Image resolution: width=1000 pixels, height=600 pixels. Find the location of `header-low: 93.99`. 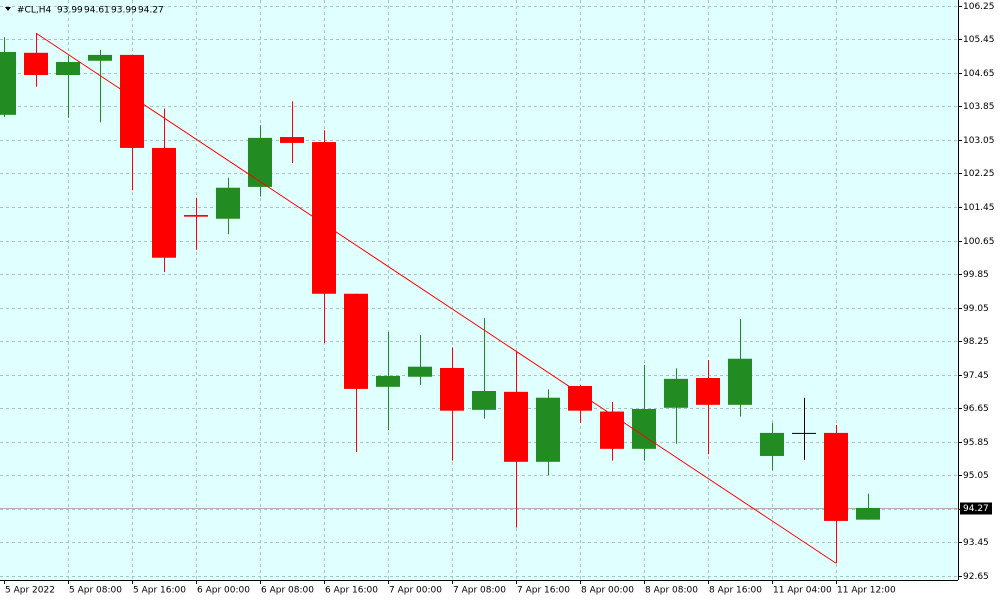

header-low: 93.99 is located at coordinates (124, 11).